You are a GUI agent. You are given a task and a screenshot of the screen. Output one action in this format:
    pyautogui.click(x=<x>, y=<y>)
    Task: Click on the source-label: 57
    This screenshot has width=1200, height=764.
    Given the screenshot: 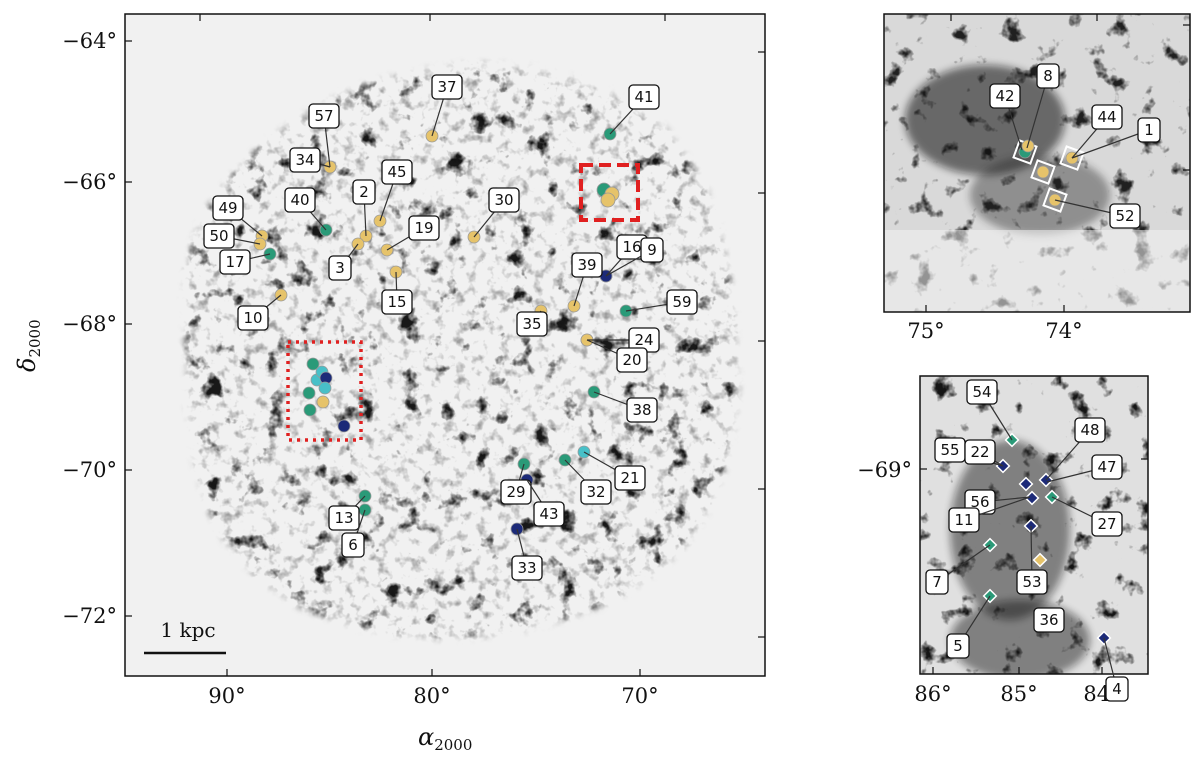 What is the action you would take?
    pyautogui.click(x=323, y=116)
    